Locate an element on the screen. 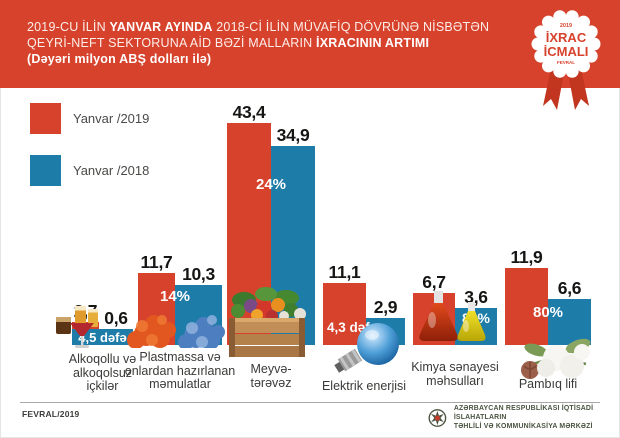 The width and height of the screenshot is (620, 438). legend-swatch-2019-icon is located at coordinates (45, 118).